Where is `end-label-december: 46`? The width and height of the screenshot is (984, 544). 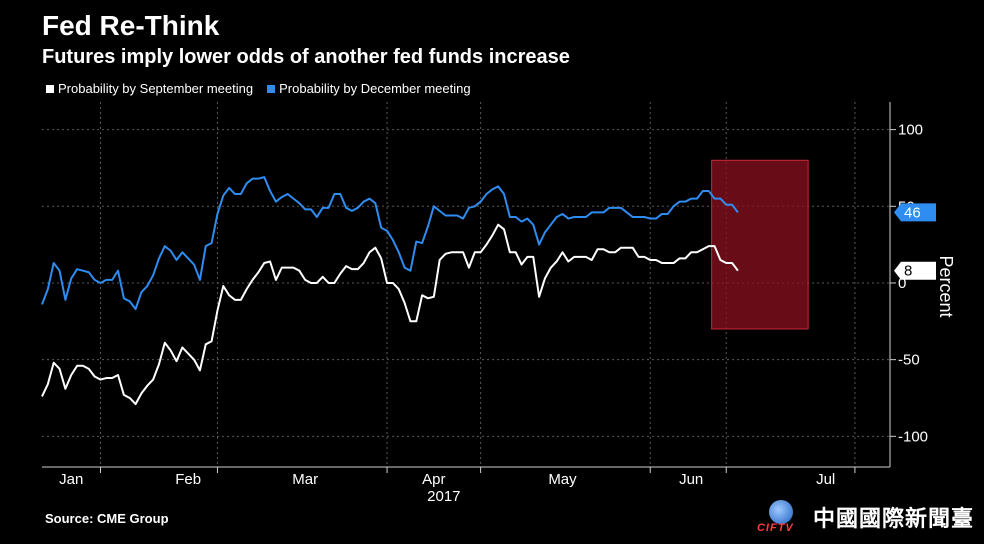
end-label-december: 46 is located at coordinates (912, 212).